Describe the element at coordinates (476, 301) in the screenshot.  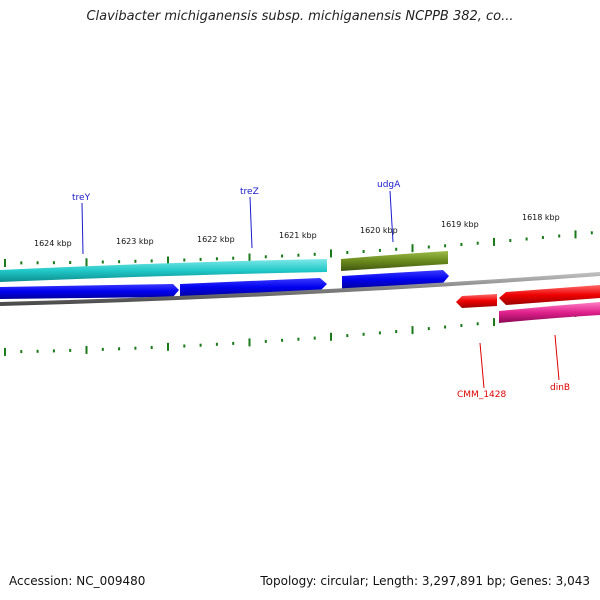
I see `CMM_1428-cds-arrow` at that location.